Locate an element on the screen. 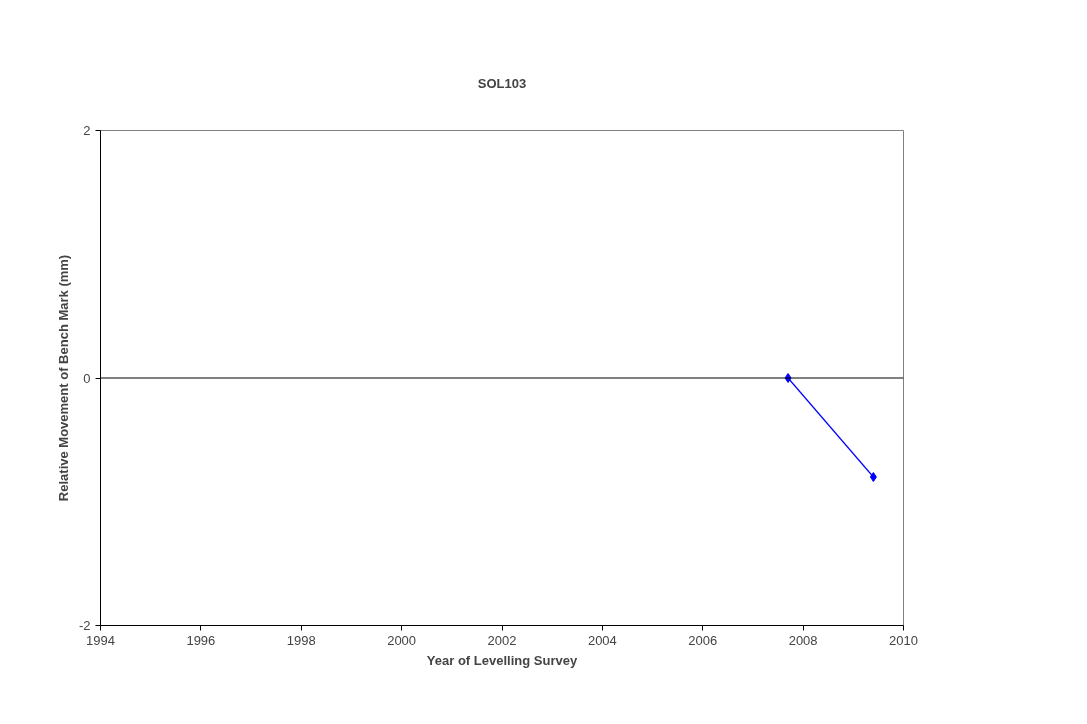 The image size is (1087, 724). x-tick-label: 2008 is located at coordinates (803, 640).